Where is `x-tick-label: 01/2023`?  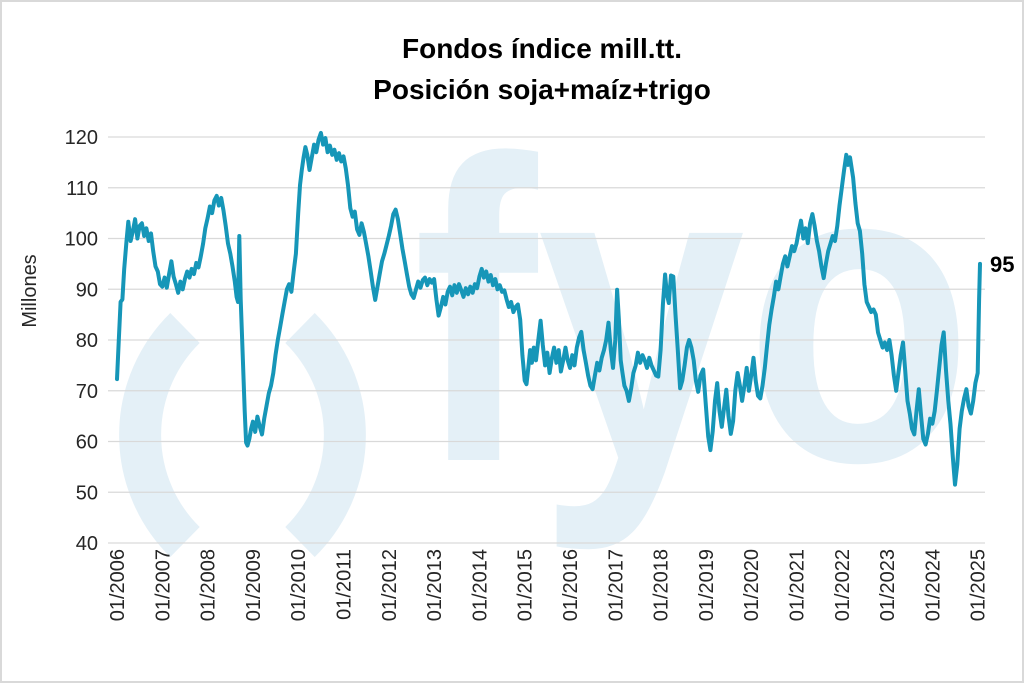 x-tick-label: 01/2023 is located at coordinates (888, 585).